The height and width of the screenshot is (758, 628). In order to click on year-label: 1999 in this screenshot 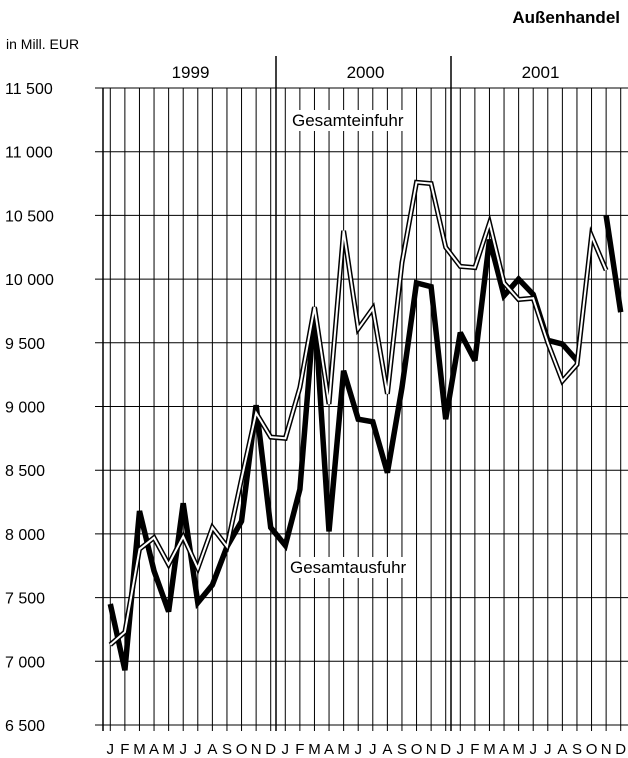, I will do `click(191, 72)`.